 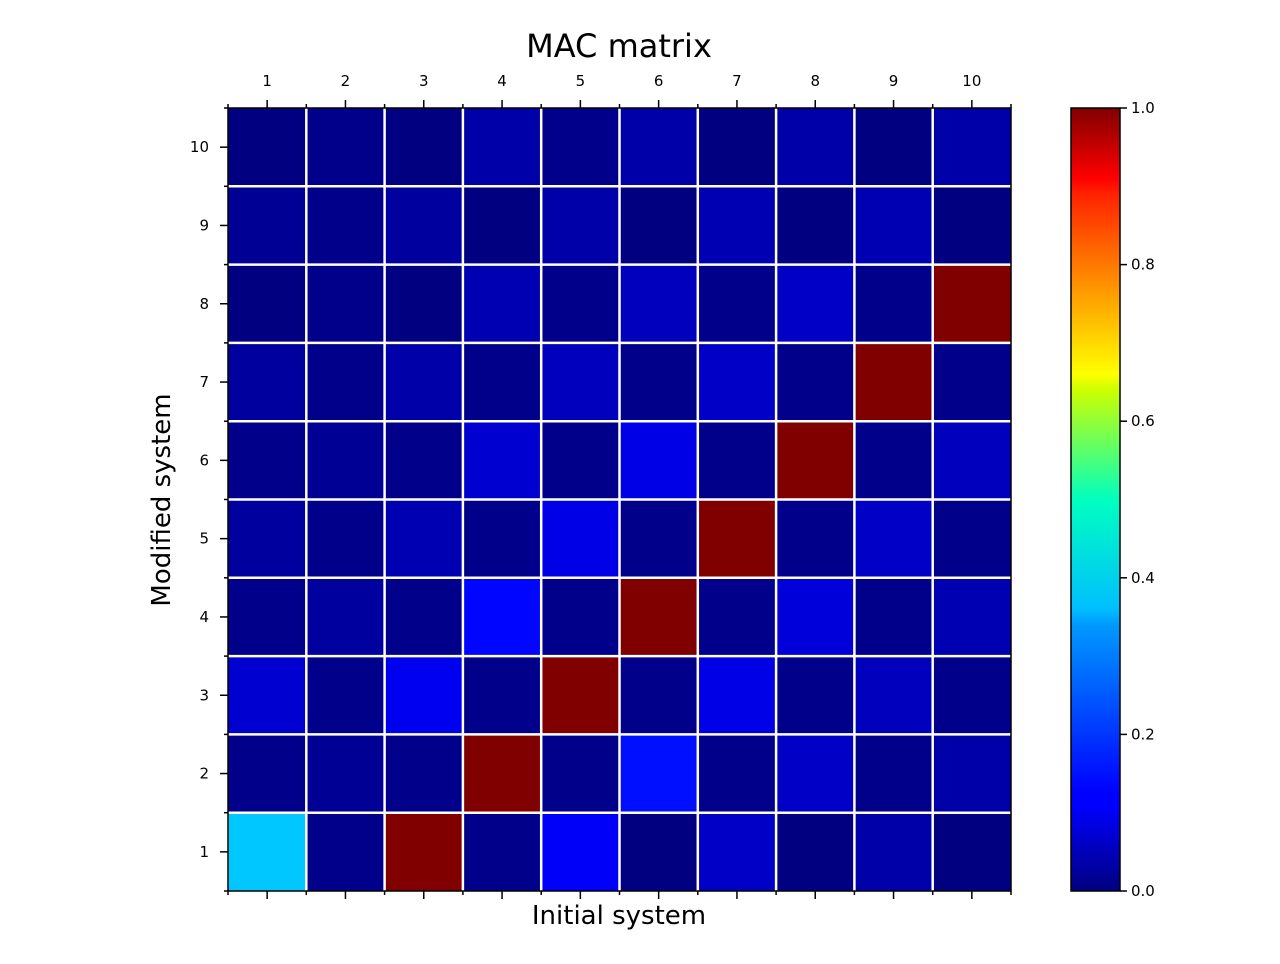 I want to click on heatmap-cell-x1-y9, so click(x=267, y=225).